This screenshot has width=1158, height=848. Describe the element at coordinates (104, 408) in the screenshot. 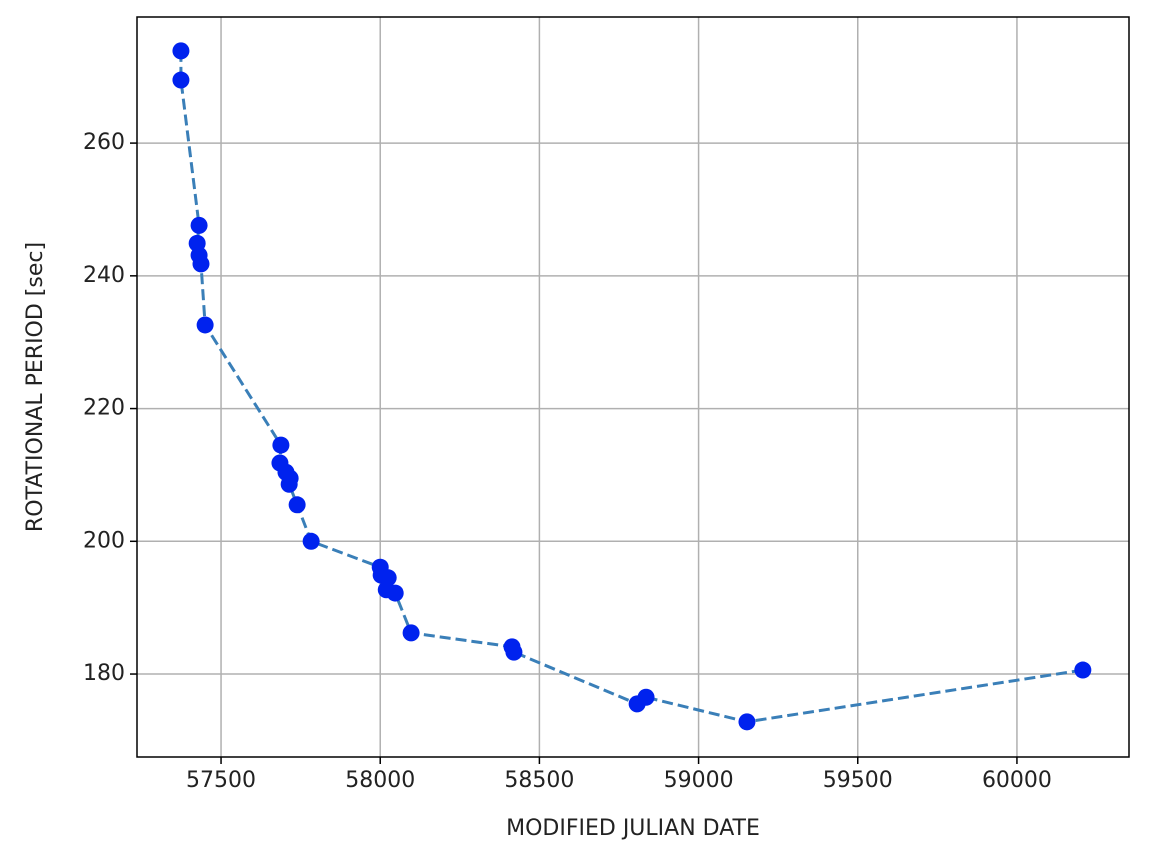

I see `y-tick-label: 220` at that location.